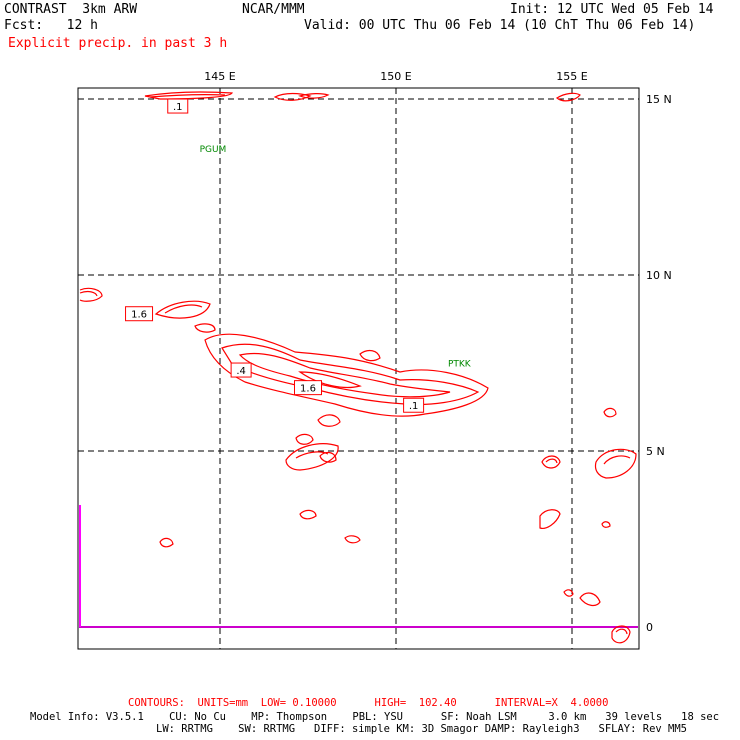 The width and height of the screenshot is (740, 740). Describe the element at coordinates (655, 451) in the screenshot. I see `lat-label: 5 N` at that location.